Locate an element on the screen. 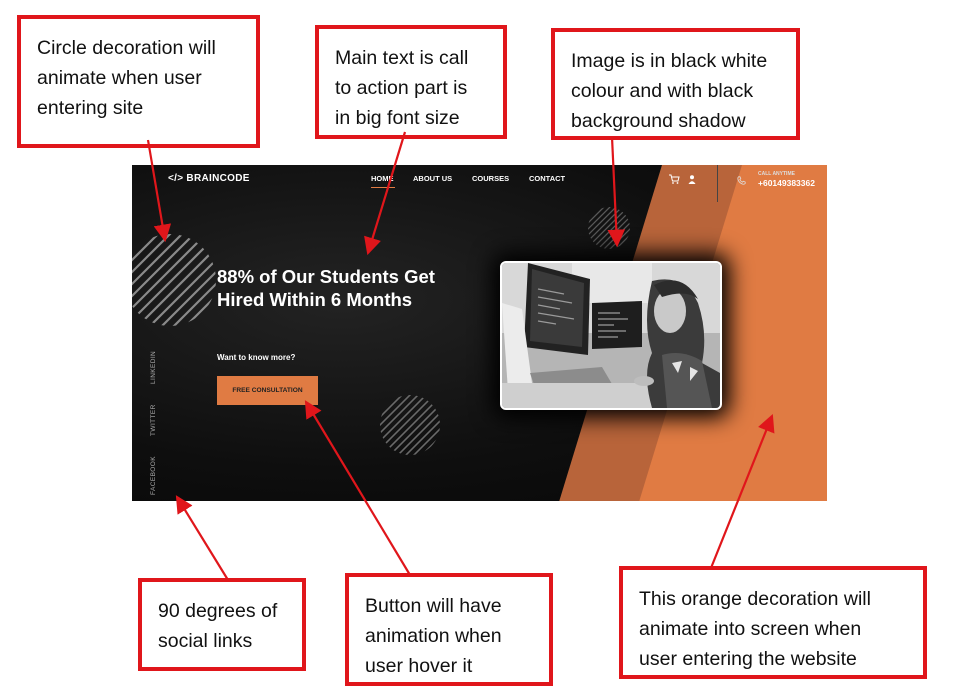  annotation-line: Circle decoration will is located at coordinates (126, 48).